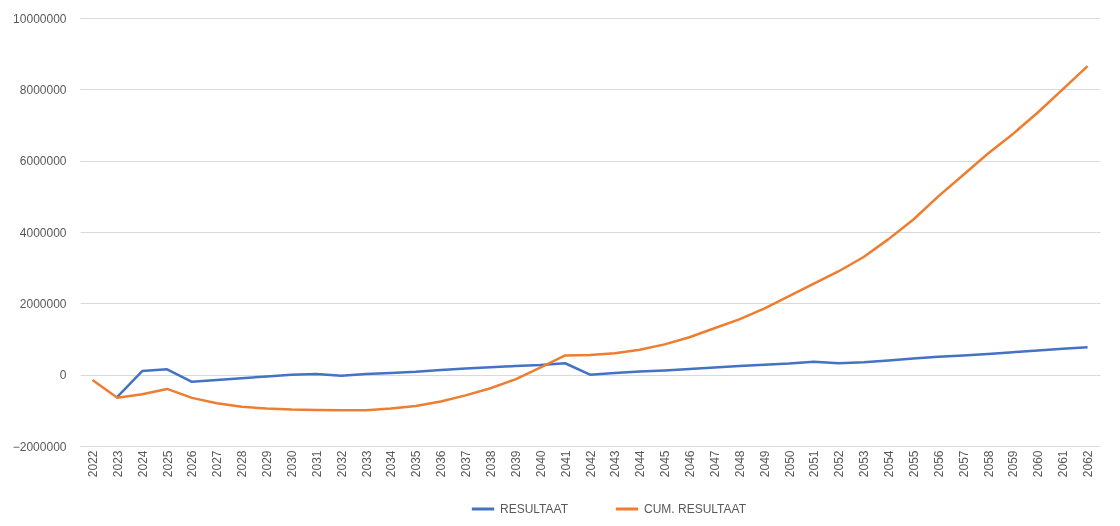  I want to click on x-tick-label: 2033, so click(366, 464).